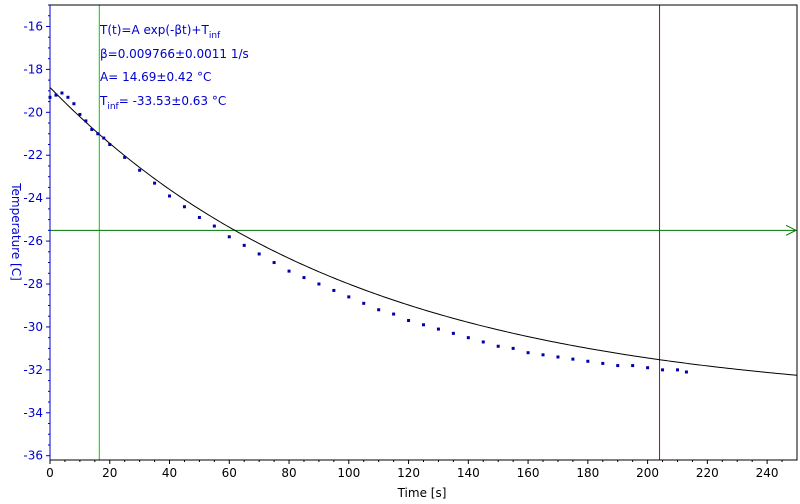 The width and height of the screenshot is (800, 504). What do you see at coordinates (33, 284) in the screenshot?
I see `y-tick-label: -28` at bounding box center [33, 284].